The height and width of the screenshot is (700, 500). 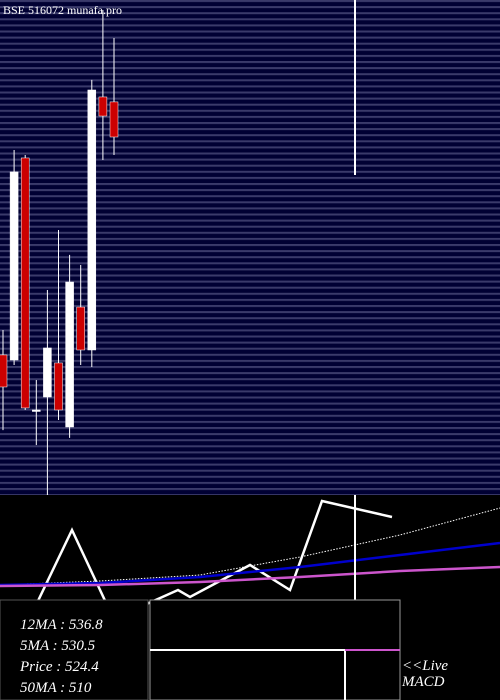 I want to click on info-text: 12MA : 536.8, so click(x=61, y=625).